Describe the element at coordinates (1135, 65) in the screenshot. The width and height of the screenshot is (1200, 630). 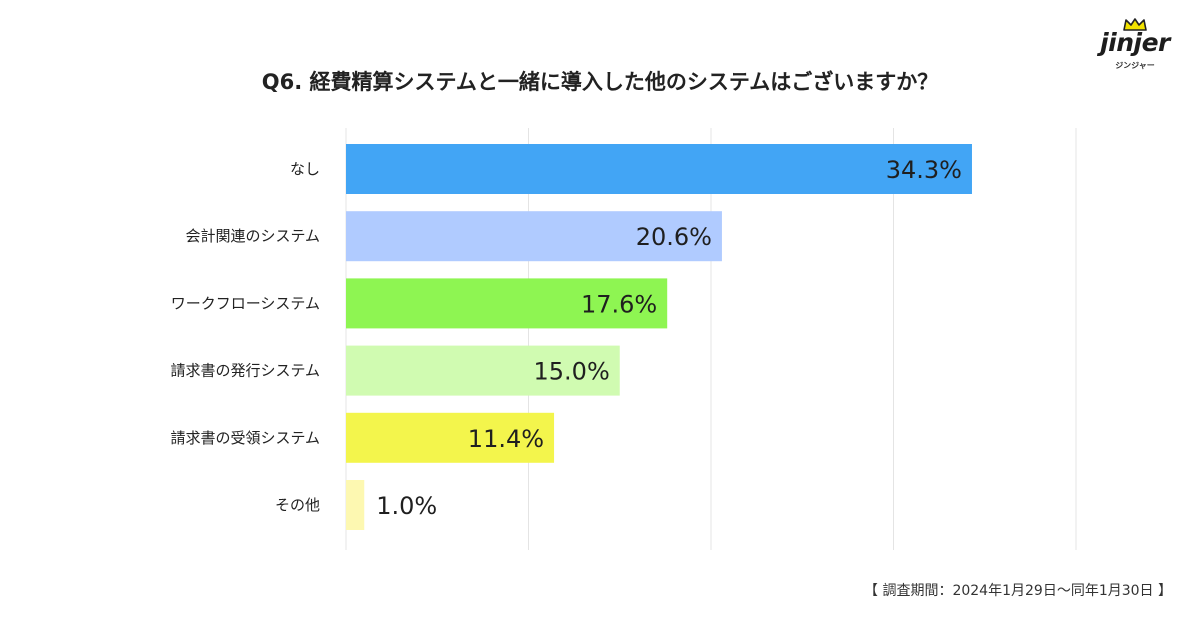
I see `logo-subtext: ジンジャー` at that location.